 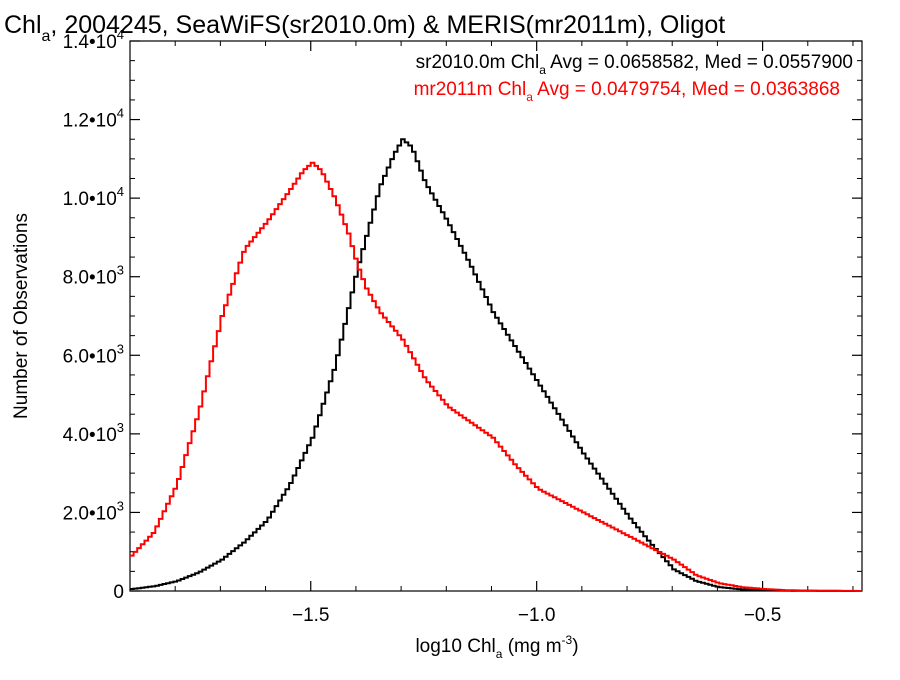 What do you see at coordinates (118, 592) in the screenshot?
I see `y-tick-label: 0` at bounding box center [118, 592].